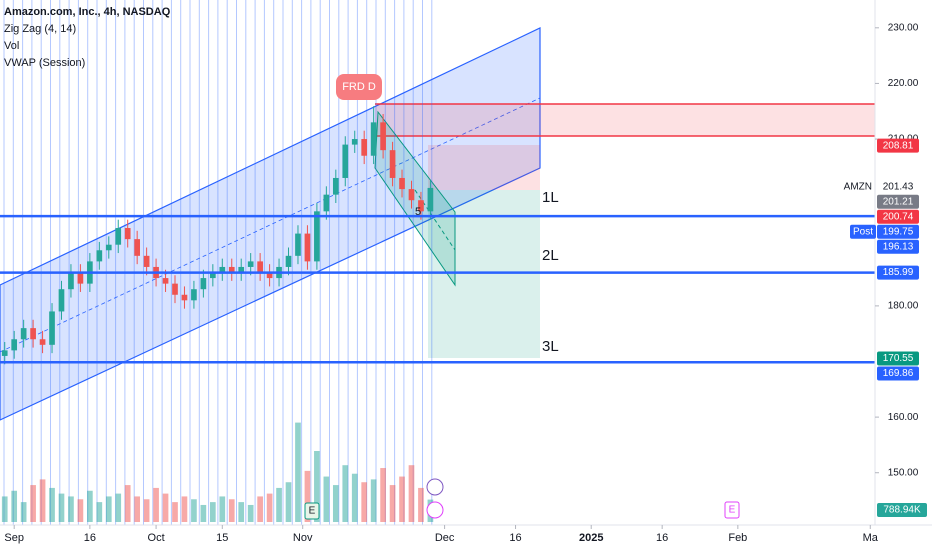  I want to click on price-badge-label: 170.55, so click(898, 358).